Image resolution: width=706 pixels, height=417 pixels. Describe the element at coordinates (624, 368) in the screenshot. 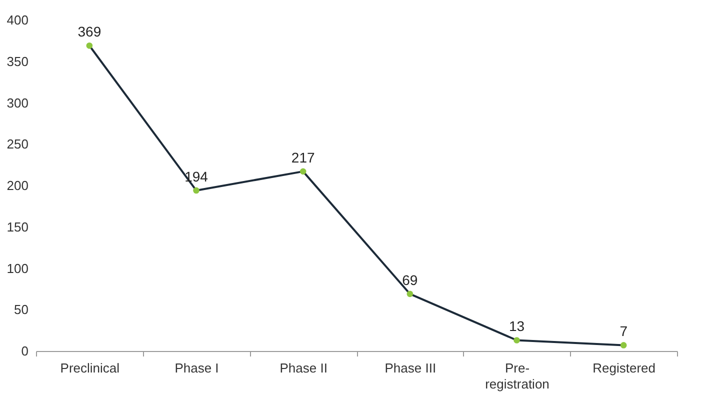

I see `x-tick-label: Registered` at that location.